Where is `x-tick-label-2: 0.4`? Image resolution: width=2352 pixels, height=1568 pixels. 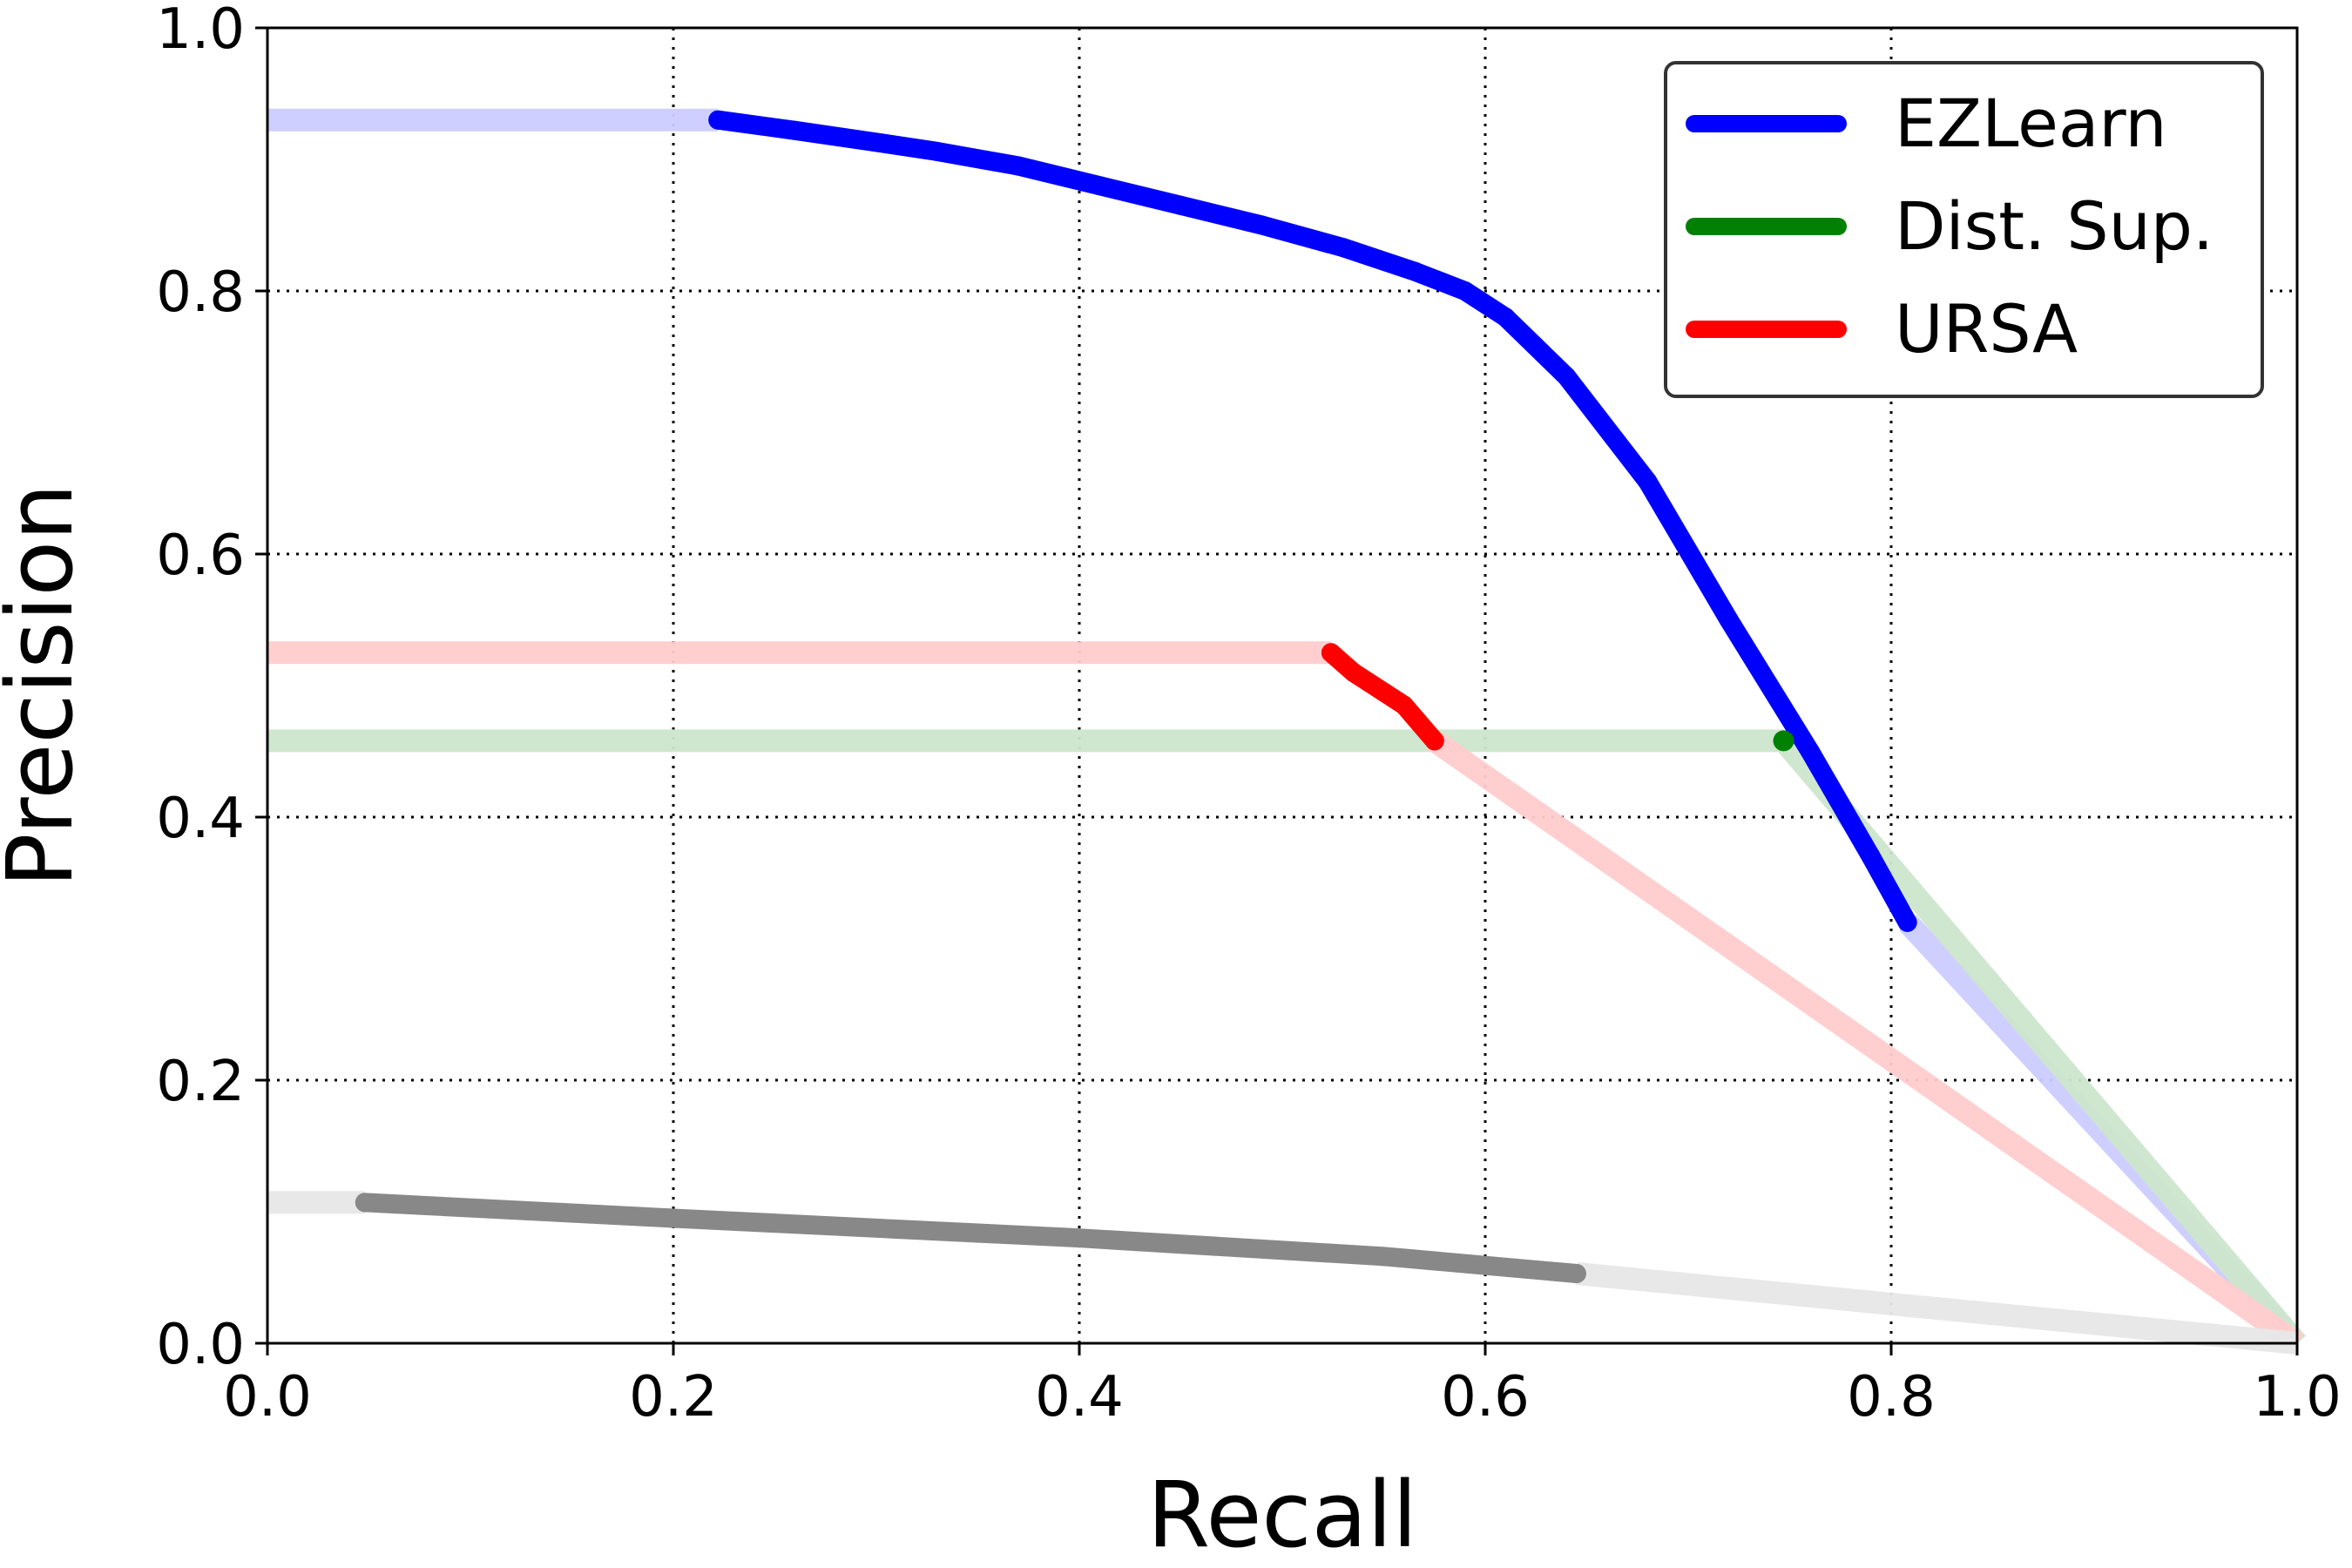
x-tick-label-2: 0.4 is located at coordinates (1079, 1397).